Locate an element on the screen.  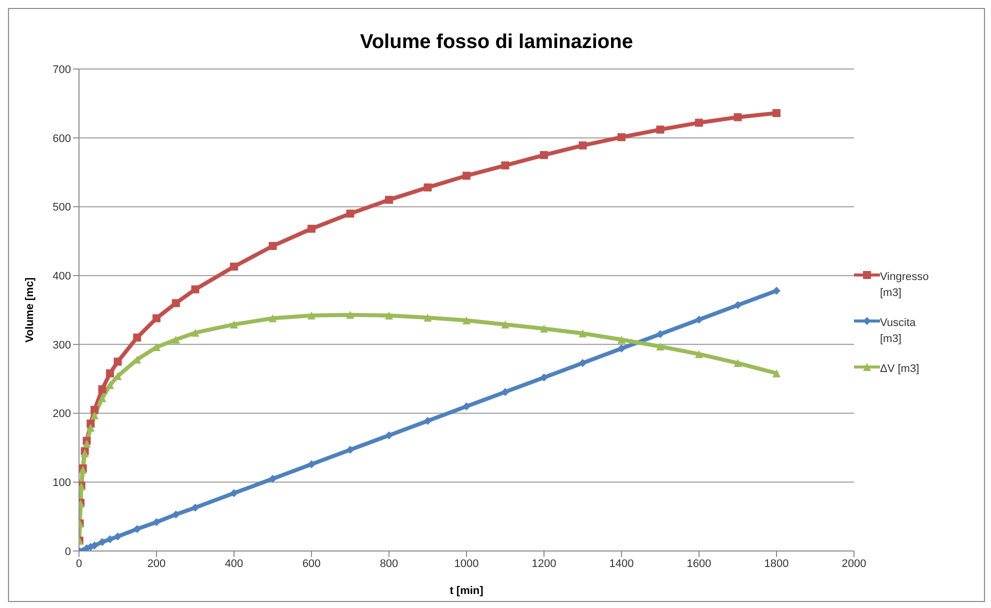
x-tick-label: 800 is located at coordinates (389, 564).